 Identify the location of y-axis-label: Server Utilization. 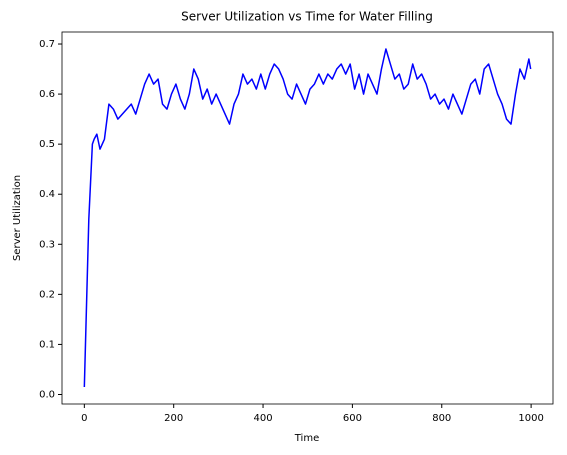
(17, 218).